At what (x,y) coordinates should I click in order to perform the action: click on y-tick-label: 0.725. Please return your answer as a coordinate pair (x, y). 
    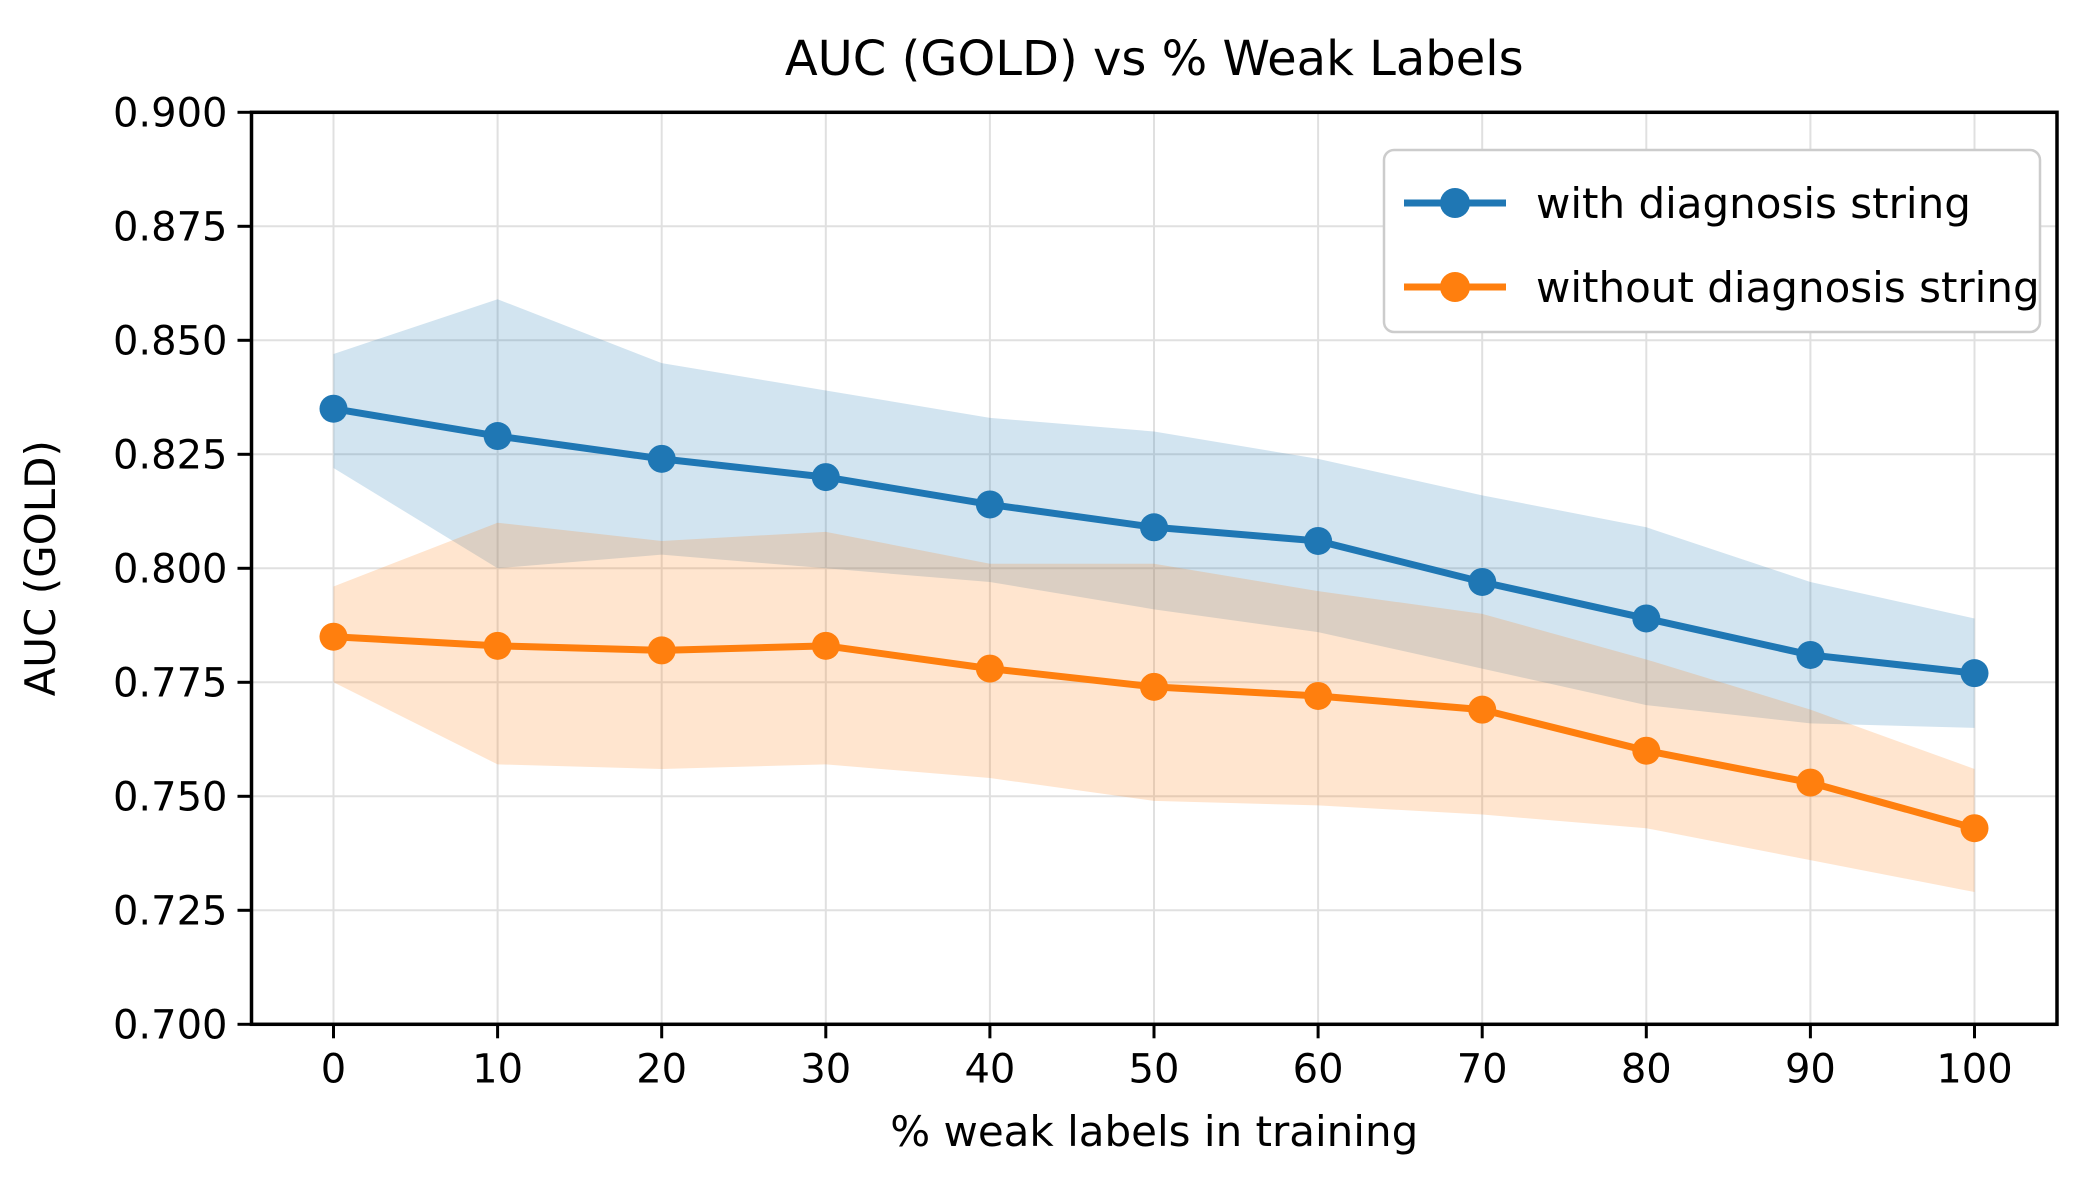
    Looking at the image, I should click on (170, 911).